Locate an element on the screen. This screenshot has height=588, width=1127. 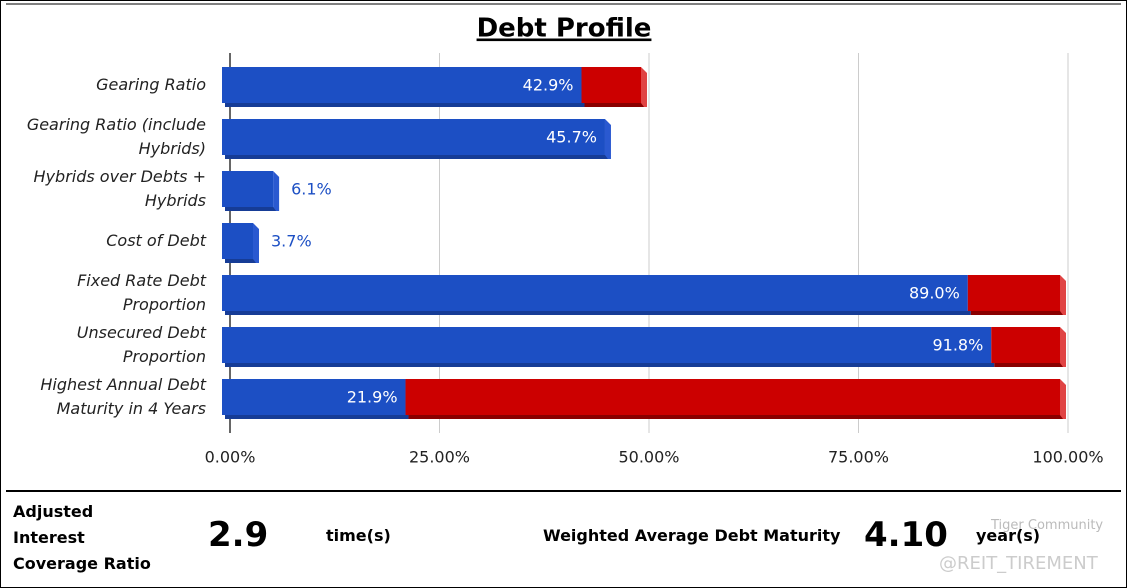
value-label: 6.1% is located at coordinates (311, 189).